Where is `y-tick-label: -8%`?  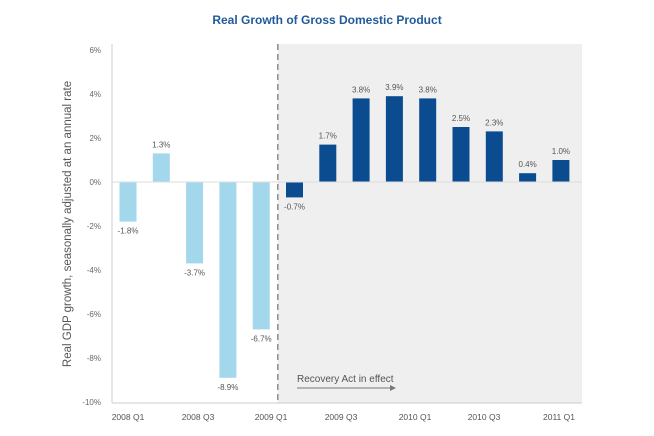
y-tick-label: -8% is located at coordinates (94, 358).